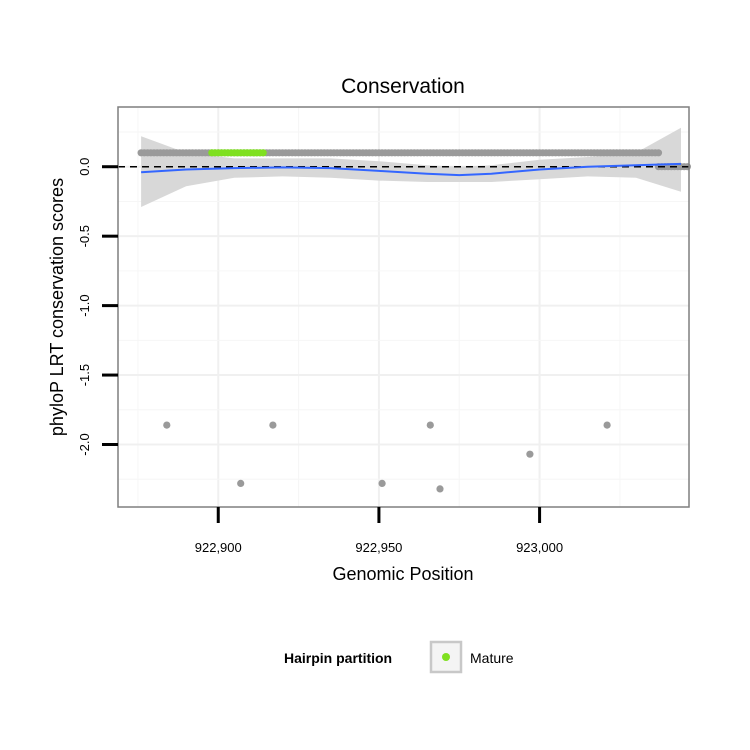 The image size is (750, 750). What do you see at coordinates (338, 658) in the screenshot?
I see `legend-title: Hairpin partition` at bounding box center [338, 658].